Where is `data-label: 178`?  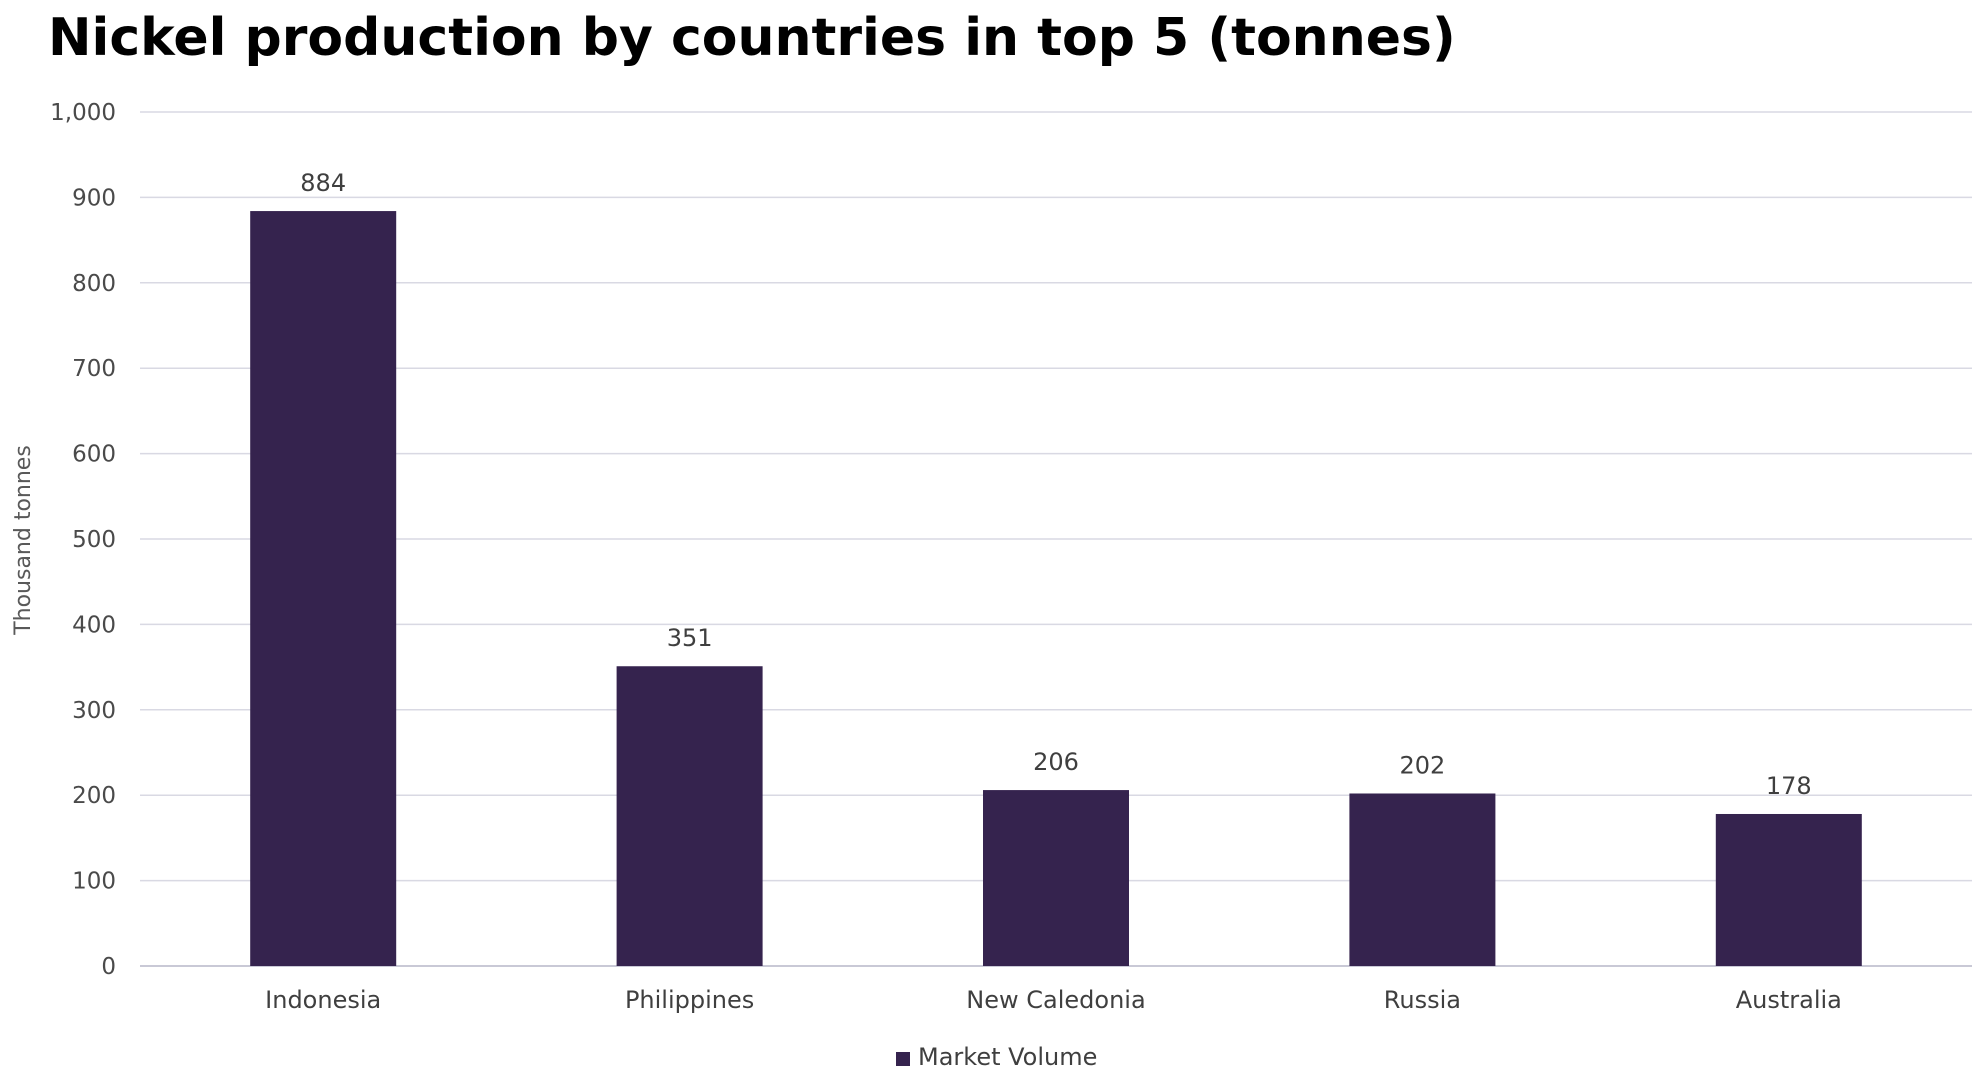
data-label: 178 is located at coordinates (1789, 786).